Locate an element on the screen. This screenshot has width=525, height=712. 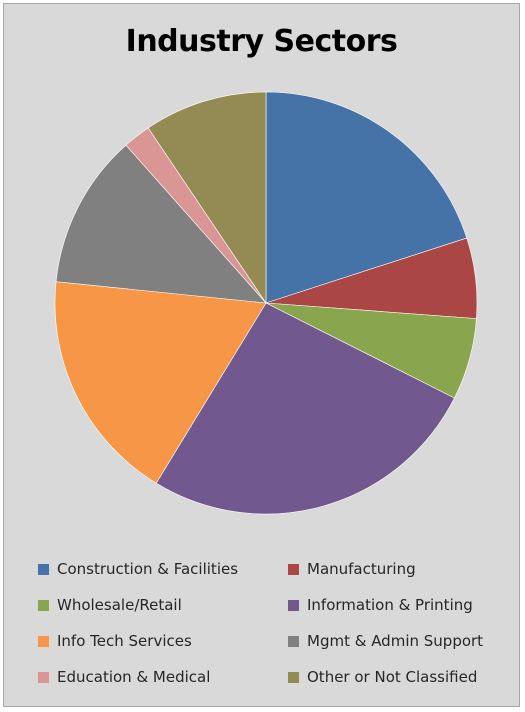
legend-label: Construction & Facilities is located at coordinates (148, 569).